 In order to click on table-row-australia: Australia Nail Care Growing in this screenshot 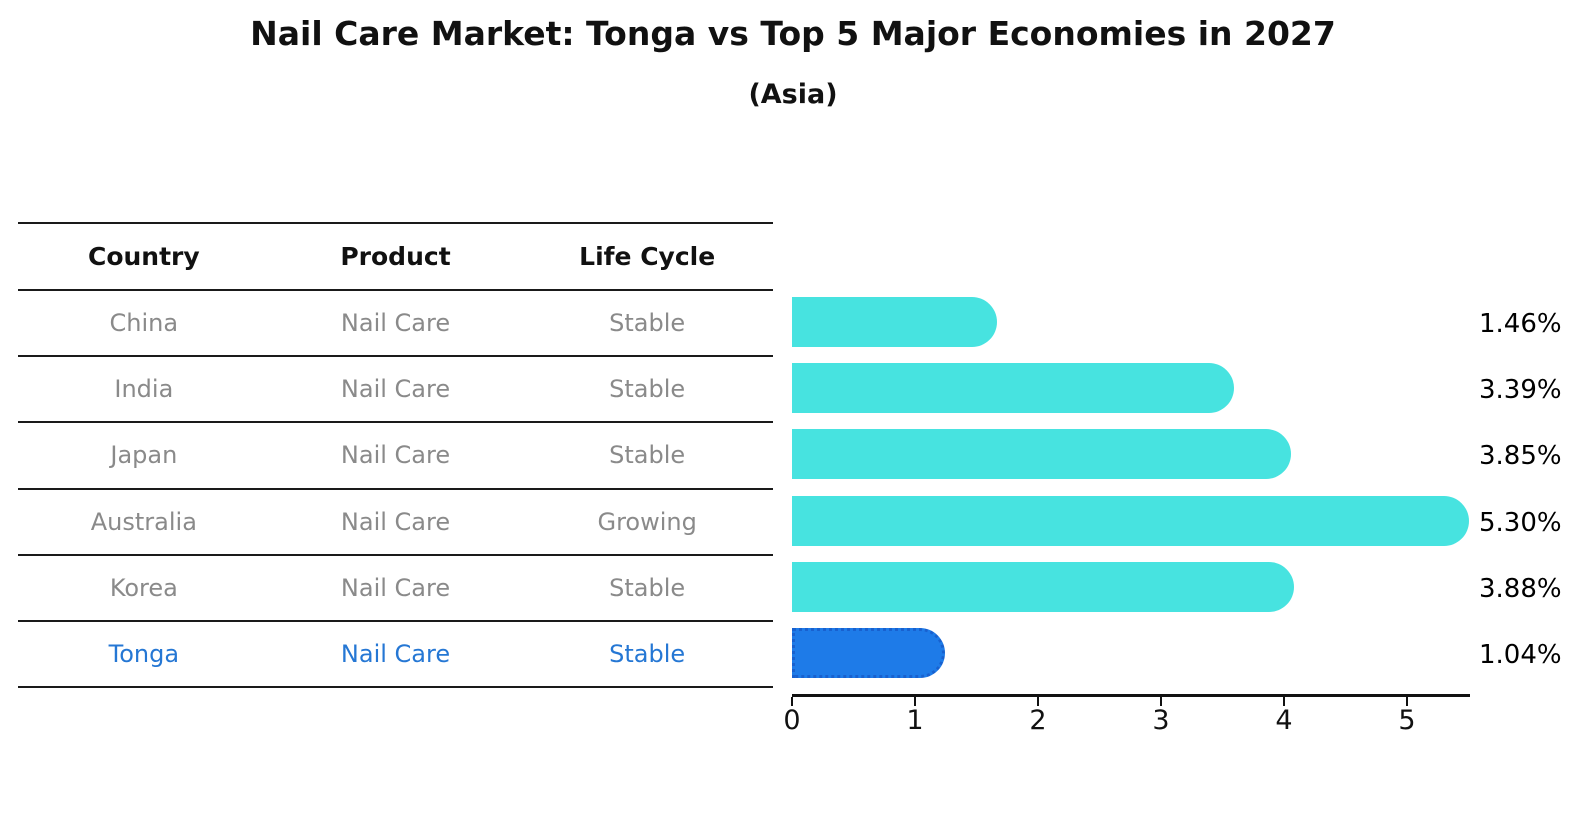, I will do `click(395, 523)`.